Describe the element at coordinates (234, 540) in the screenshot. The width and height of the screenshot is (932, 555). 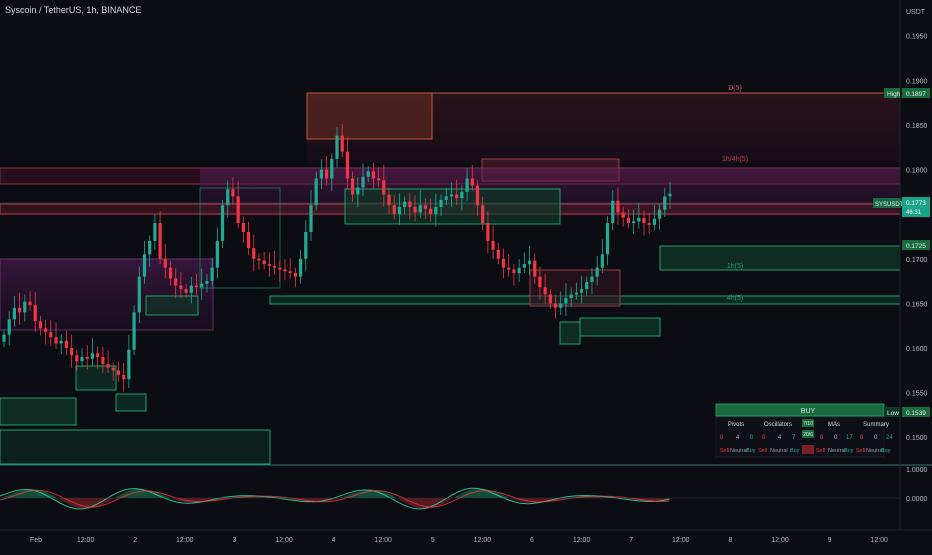
I see `time-tick-label: 3` at that location.